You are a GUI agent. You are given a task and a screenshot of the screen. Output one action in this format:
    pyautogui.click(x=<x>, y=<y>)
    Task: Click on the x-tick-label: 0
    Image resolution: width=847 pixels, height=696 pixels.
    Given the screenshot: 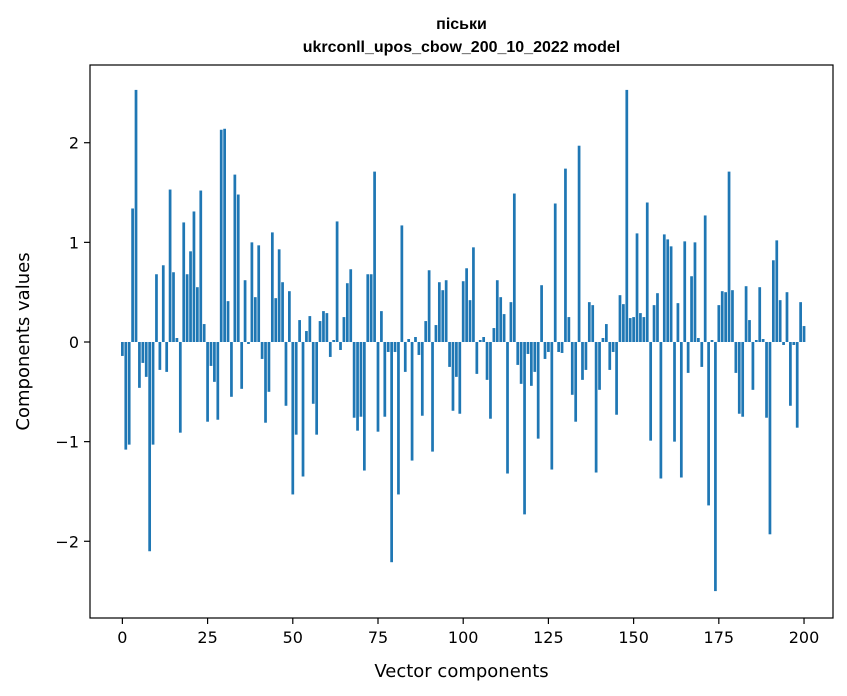 What is the action you would take?
    pyautogui.click(x=122, y=637)
    